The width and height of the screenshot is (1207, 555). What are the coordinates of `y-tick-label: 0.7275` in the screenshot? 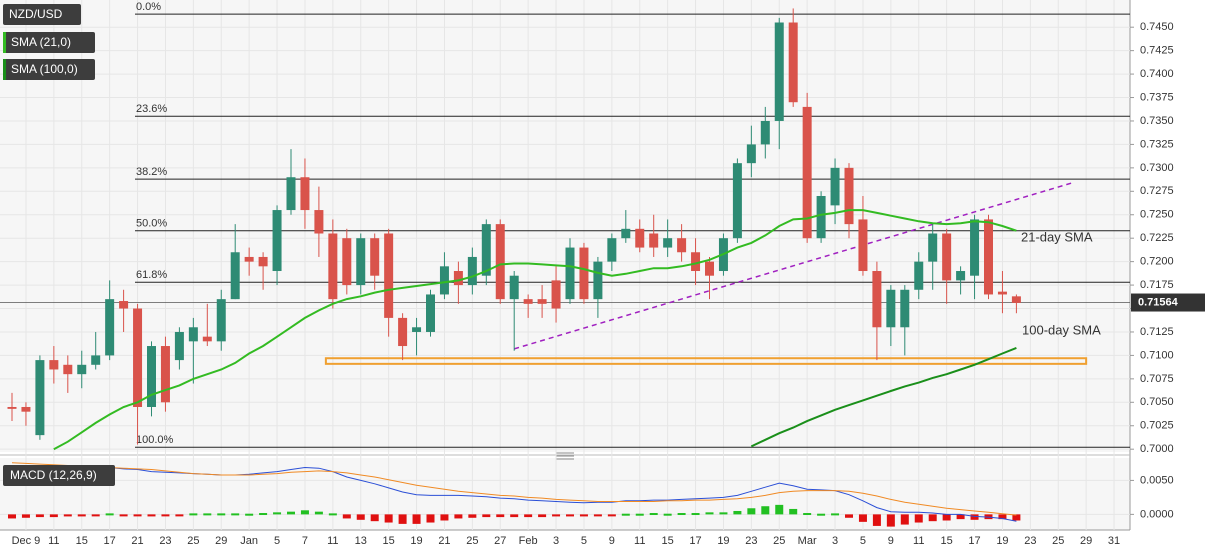 It's located at (1157, 191).